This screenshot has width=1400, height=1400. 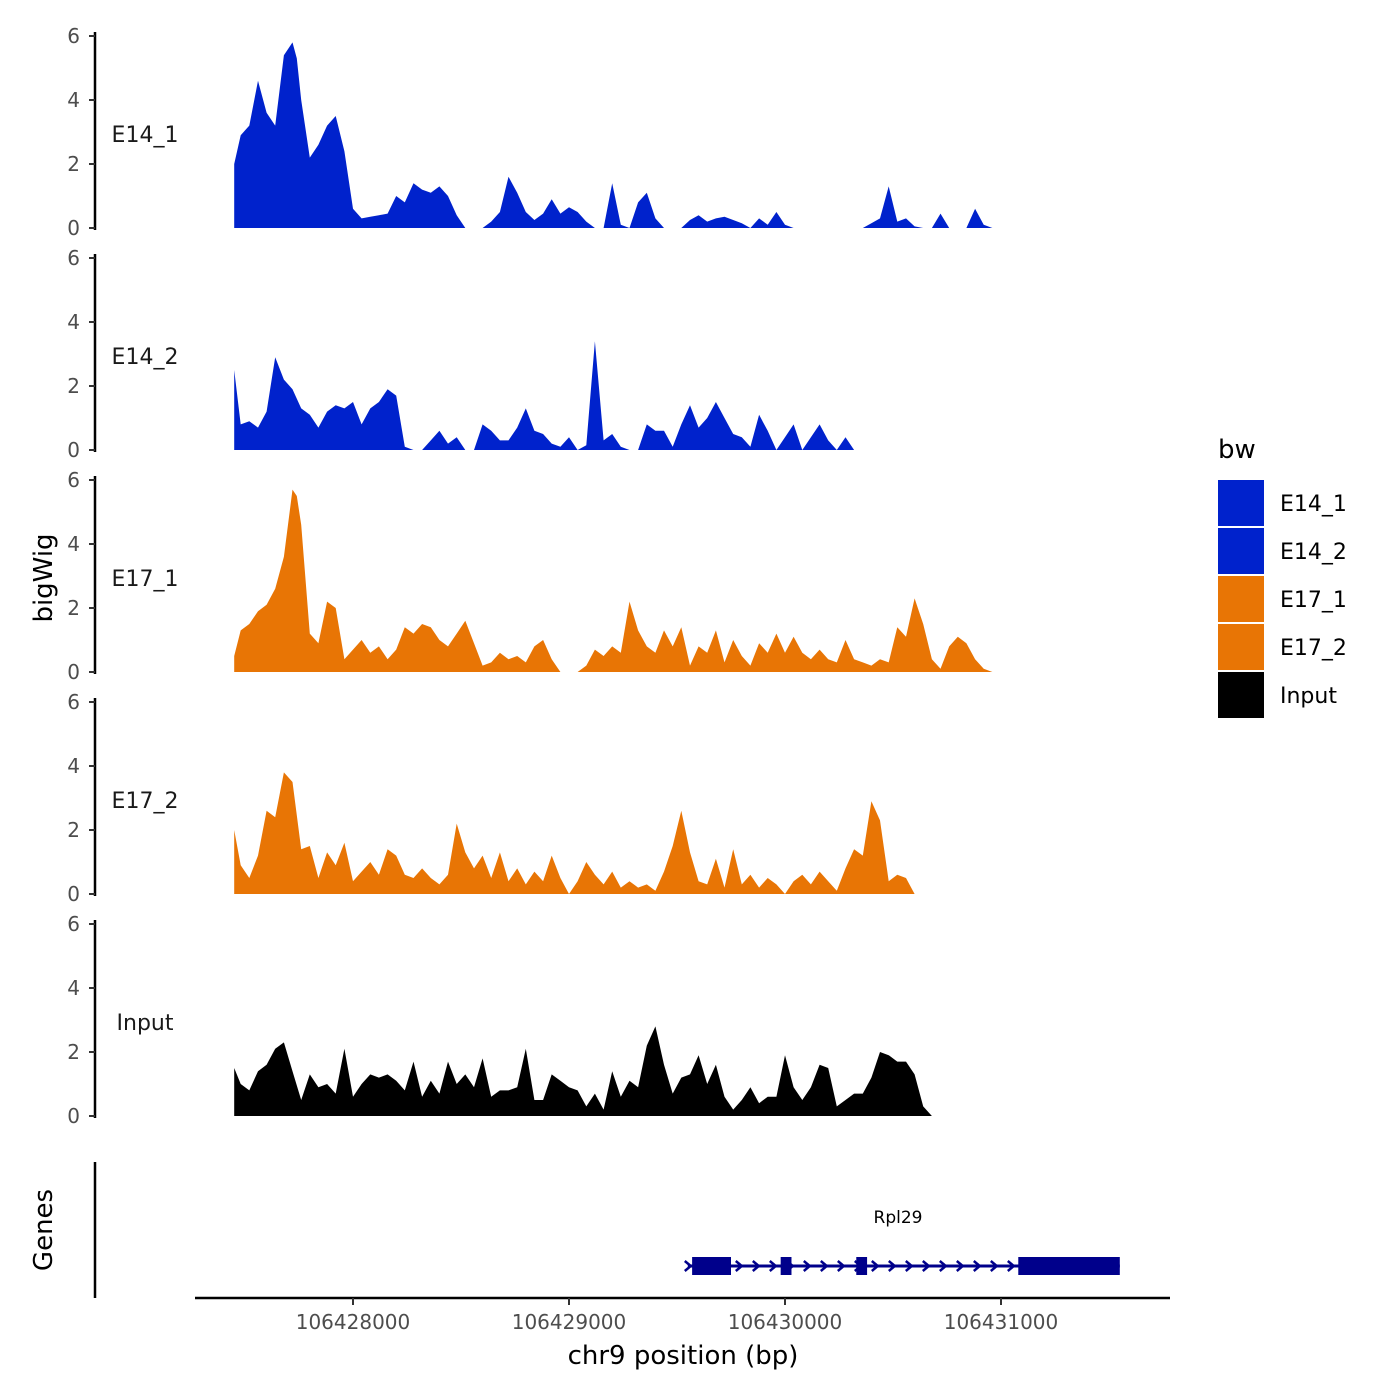 What do you see at coordinates (1313, 504) in the screenshot?
I see `legend-label-E14_1: E14_1` at bounding box center [1313, 504].